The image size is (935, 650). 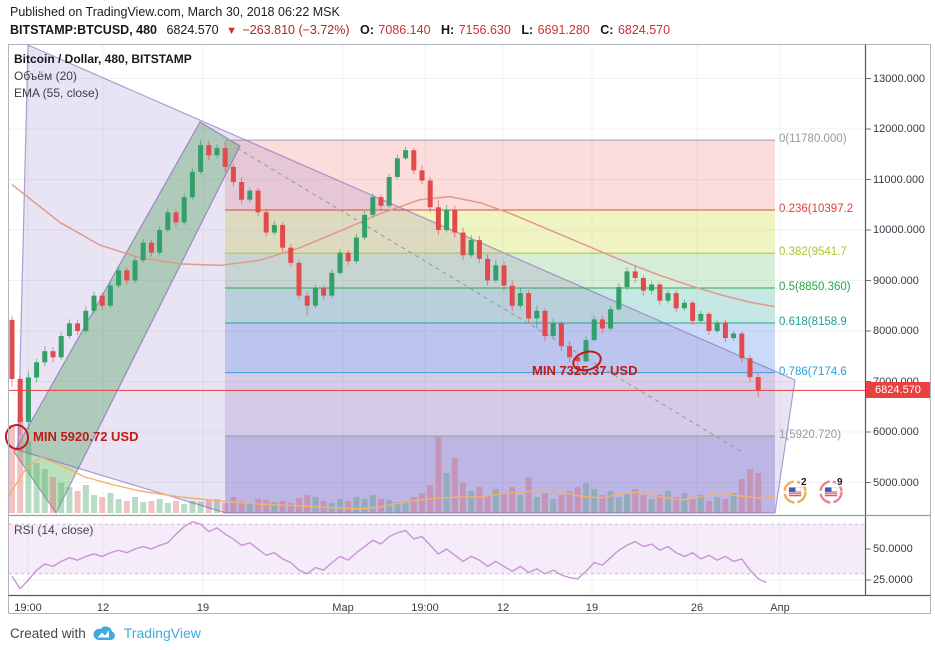 I want to click on fib-level-label: 1(5920.720), so click(x=810, y=435).